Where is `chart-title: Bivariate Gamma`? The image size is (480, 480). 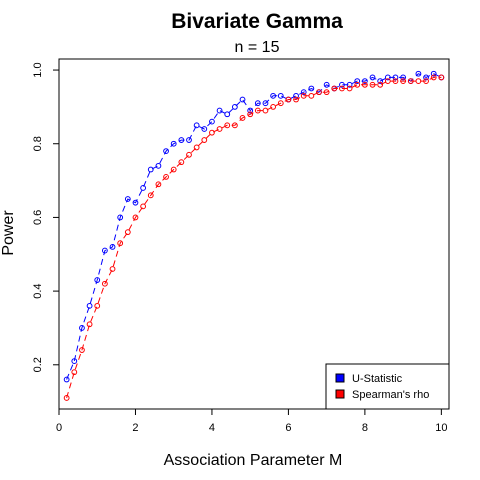 chart-title: Bivariate Gamma is located at coordinates (257, 21).